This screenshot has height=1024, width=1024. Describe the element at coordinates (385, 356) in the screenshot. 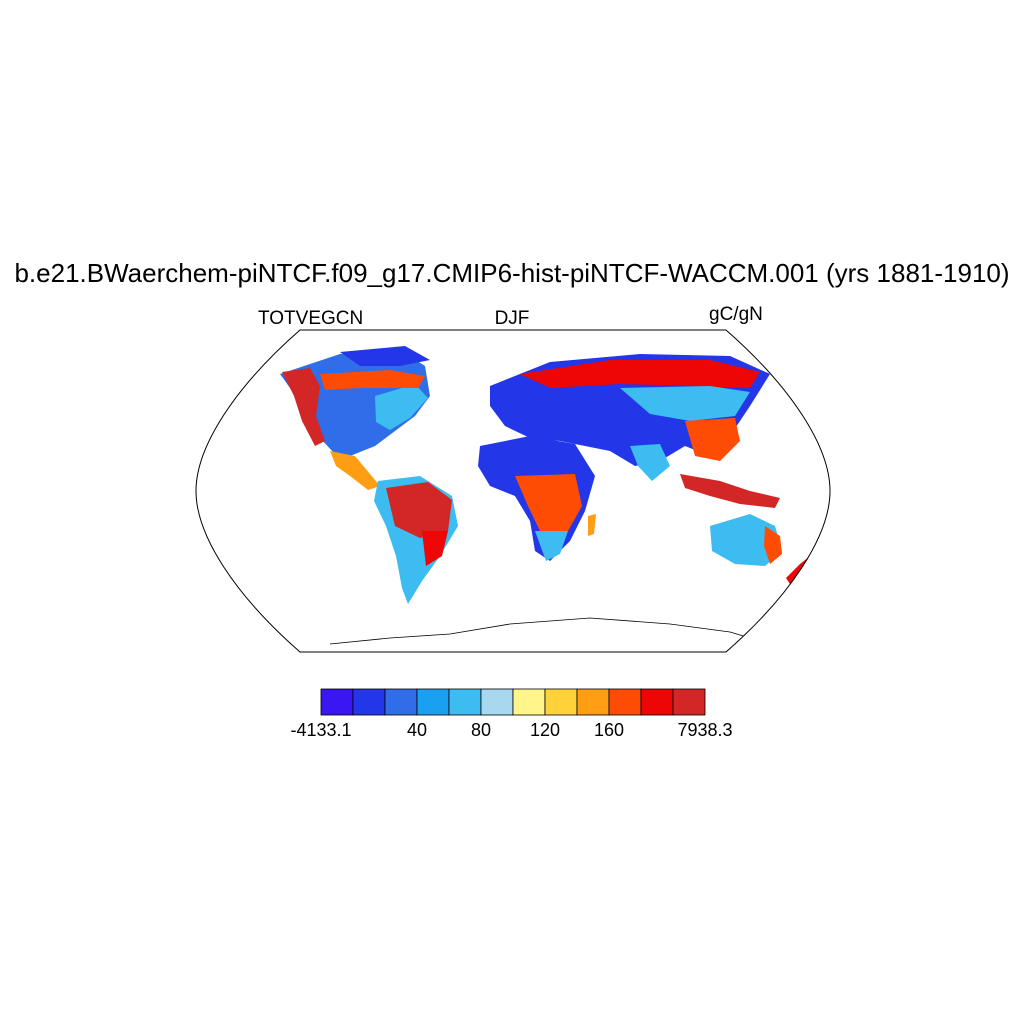

I see `north-america-arctic` at that location.